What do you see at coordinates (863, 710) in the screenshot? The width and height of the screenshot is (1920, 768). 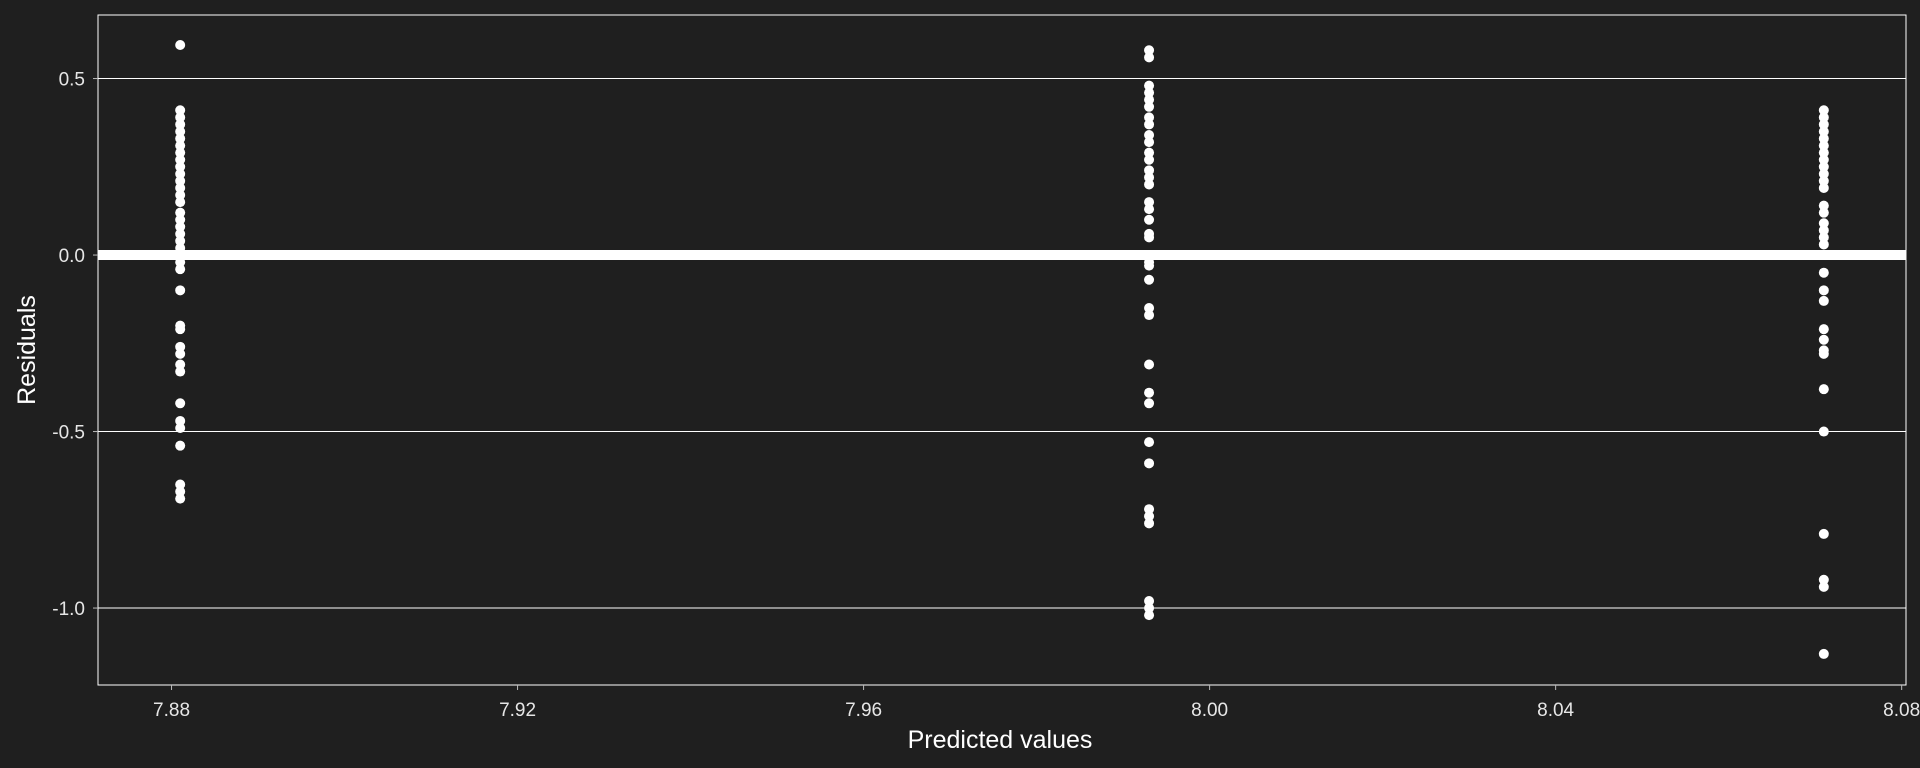 I see `x-tick-label: 7.96` at bounding box center [863, 710].